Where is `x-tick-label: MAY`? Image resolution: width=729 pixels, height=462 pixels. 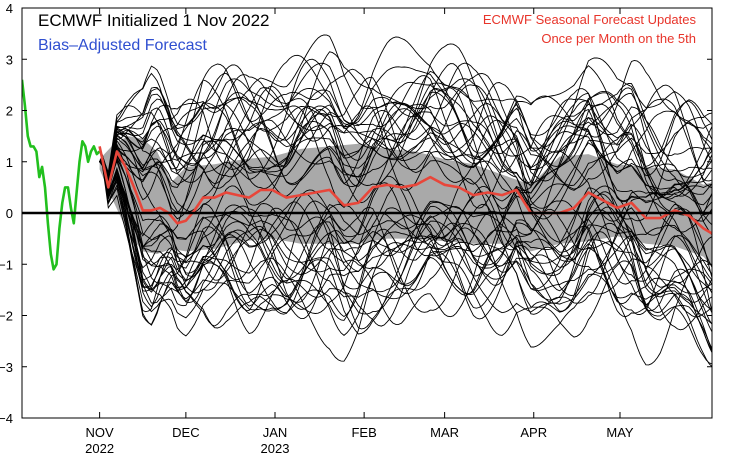 x-tick-label: MAY is located at coordinates (620, 432).